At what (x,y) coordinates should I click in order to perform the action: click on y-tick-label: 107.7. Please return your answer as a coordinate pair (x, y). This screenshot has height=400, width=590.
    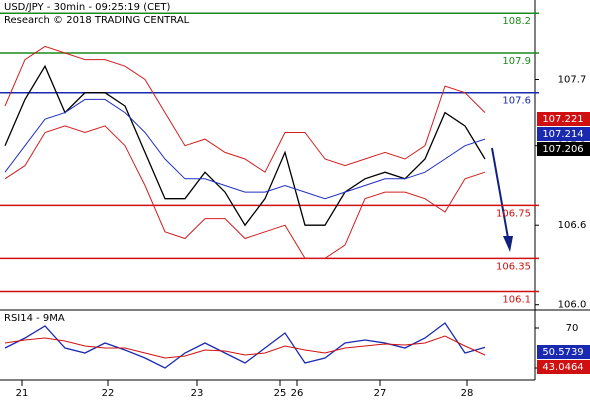
    Looking at the image, I should click on (572, 79).